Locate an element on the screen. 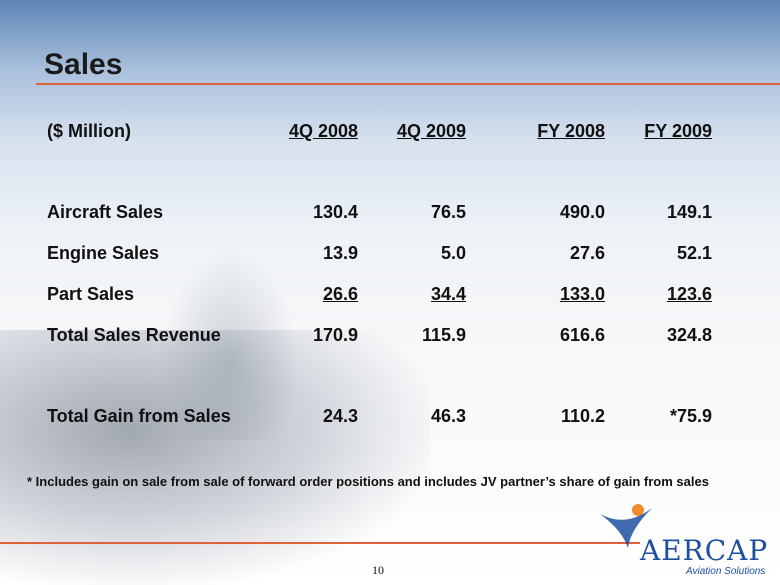  table-cell: 123.6 is located at coordinates (689, 294).